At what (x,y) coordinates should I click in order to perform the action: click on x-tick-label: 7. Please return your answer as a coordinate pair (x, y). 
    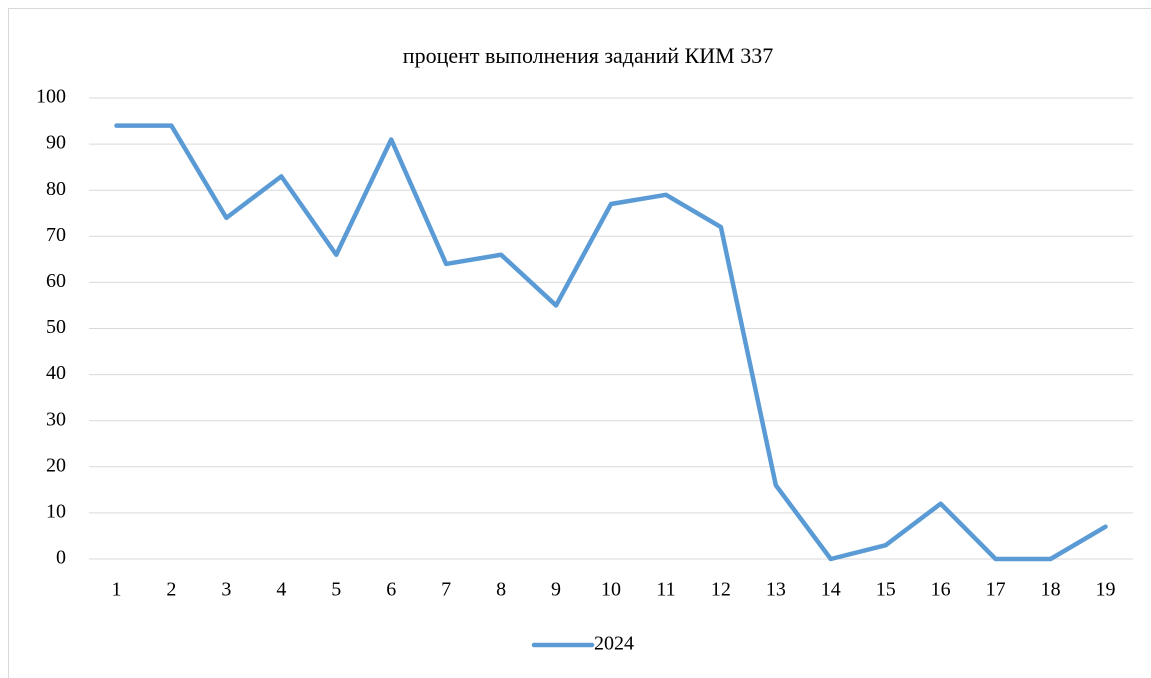
    Looking at the image, I should click on (446, 590).